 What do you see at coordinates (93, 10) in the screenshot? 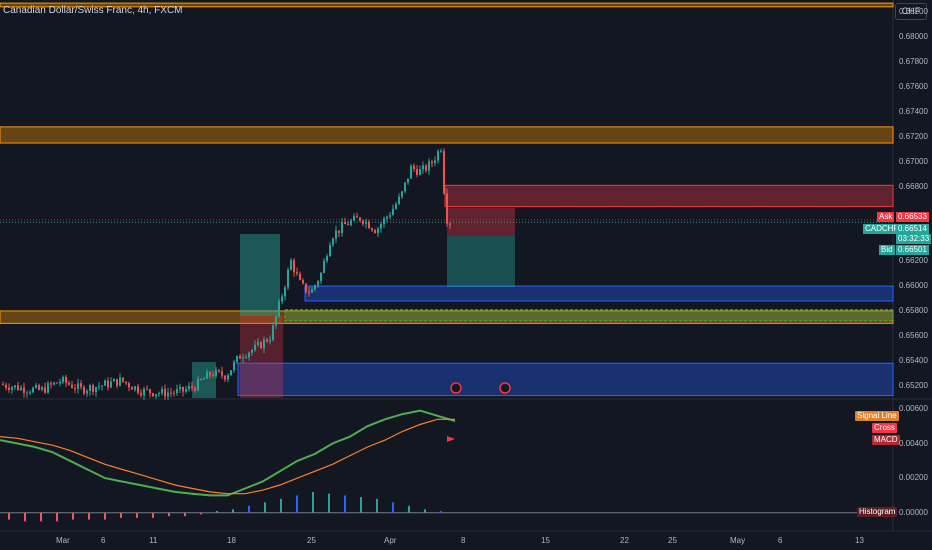
I see `chart-title: Canadian Dollar/Swiss Franc, 4h, FXCM` at bounding box center [93, 10].